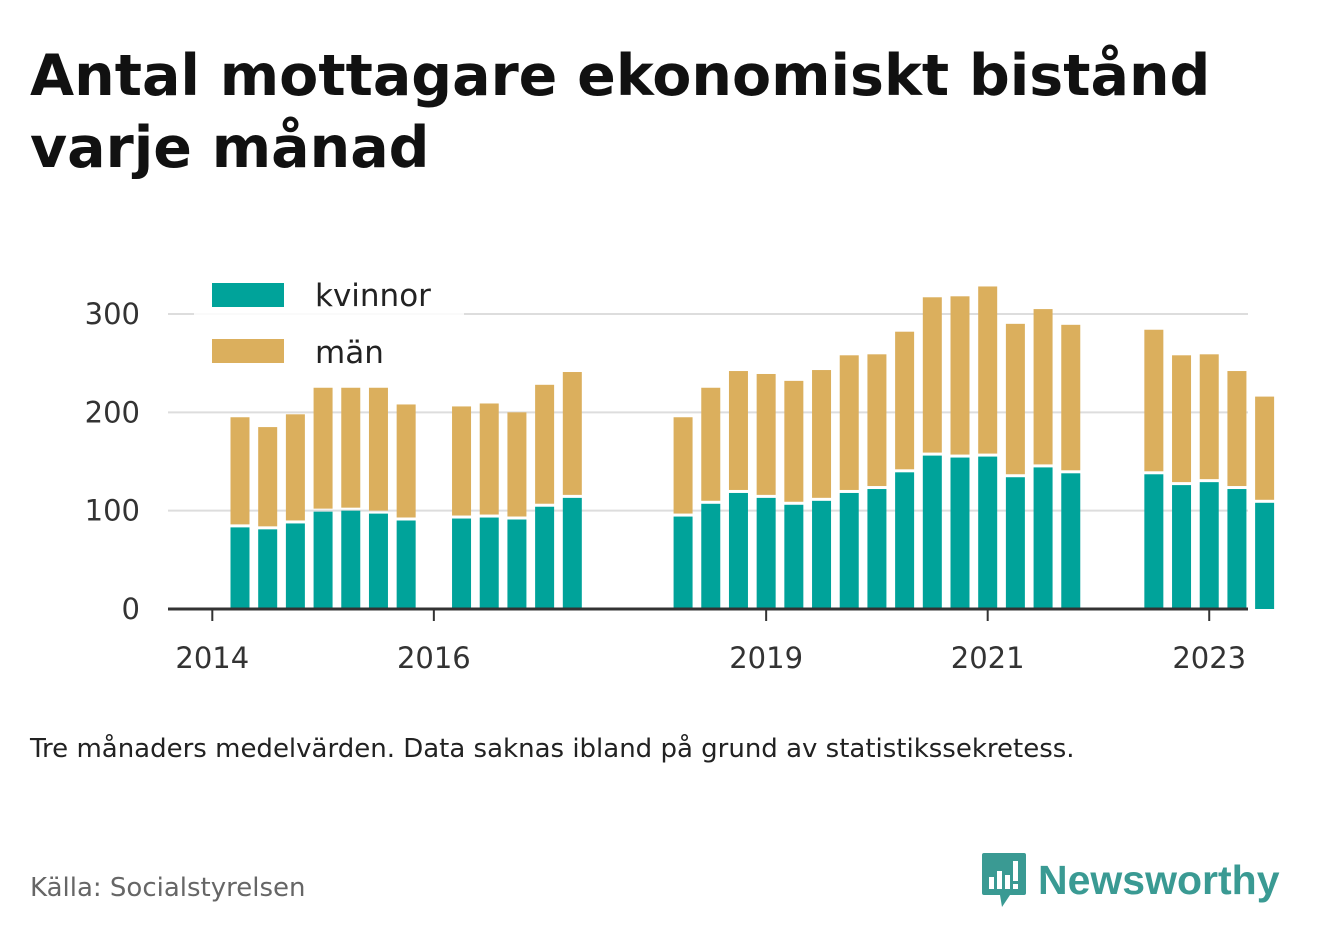 Image resolution: width=1322 pixels, height=939 pixels. Describe the element at coordinates (434, 658) in the screenshot. I see `x-tick-label: 2016` at that location.